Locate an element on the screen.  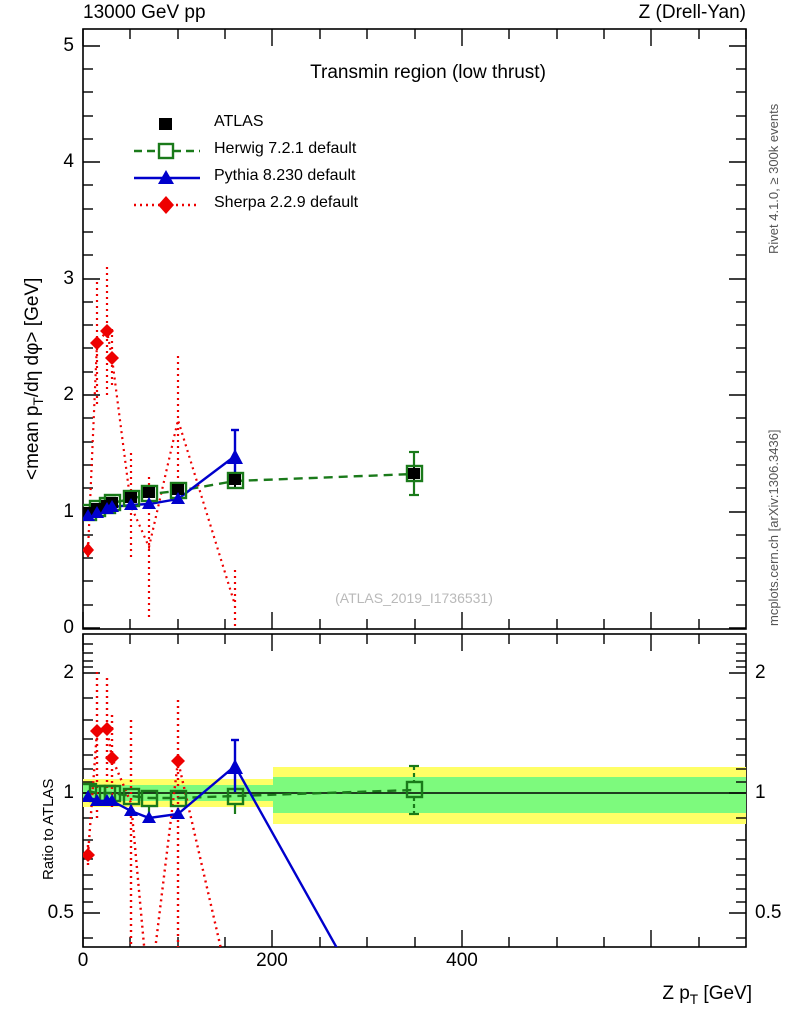
y-tick-label-0: 0 is located at coordinates (68, 627).